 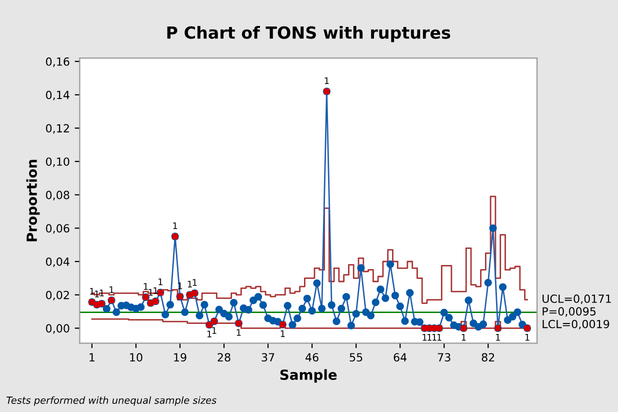 What do you see at coordinates (180, 357) in the screenshot?
I see `x-tick-label: 19` at bounding box center [180, 357].